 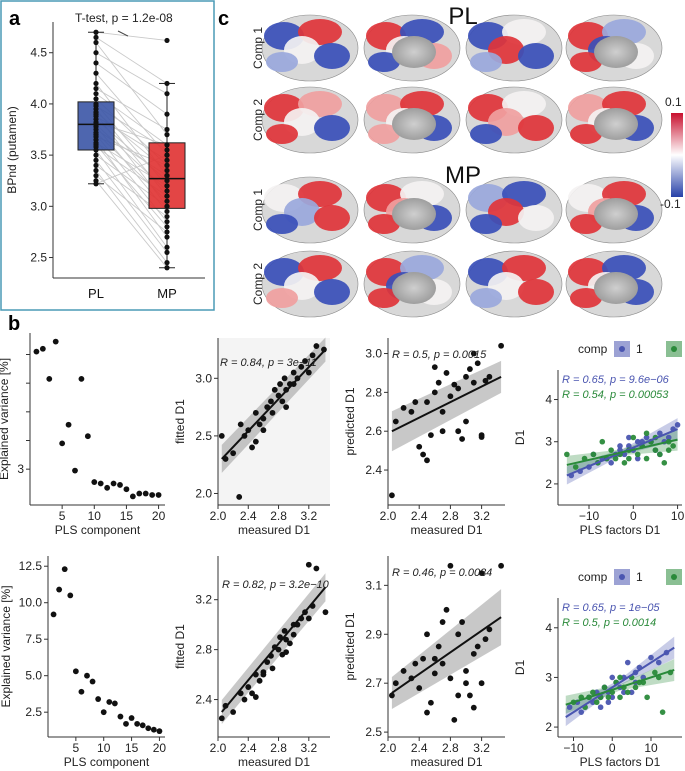 I want to click on x-tick-label: 10, so click(x=678, y=516).